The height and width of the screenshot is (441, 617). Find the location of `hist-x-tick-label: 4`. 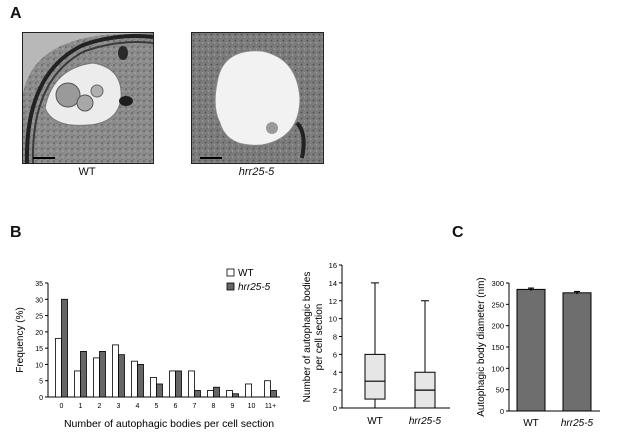

hist-x-tick-label: 4 is located at coordinates (138, 406).